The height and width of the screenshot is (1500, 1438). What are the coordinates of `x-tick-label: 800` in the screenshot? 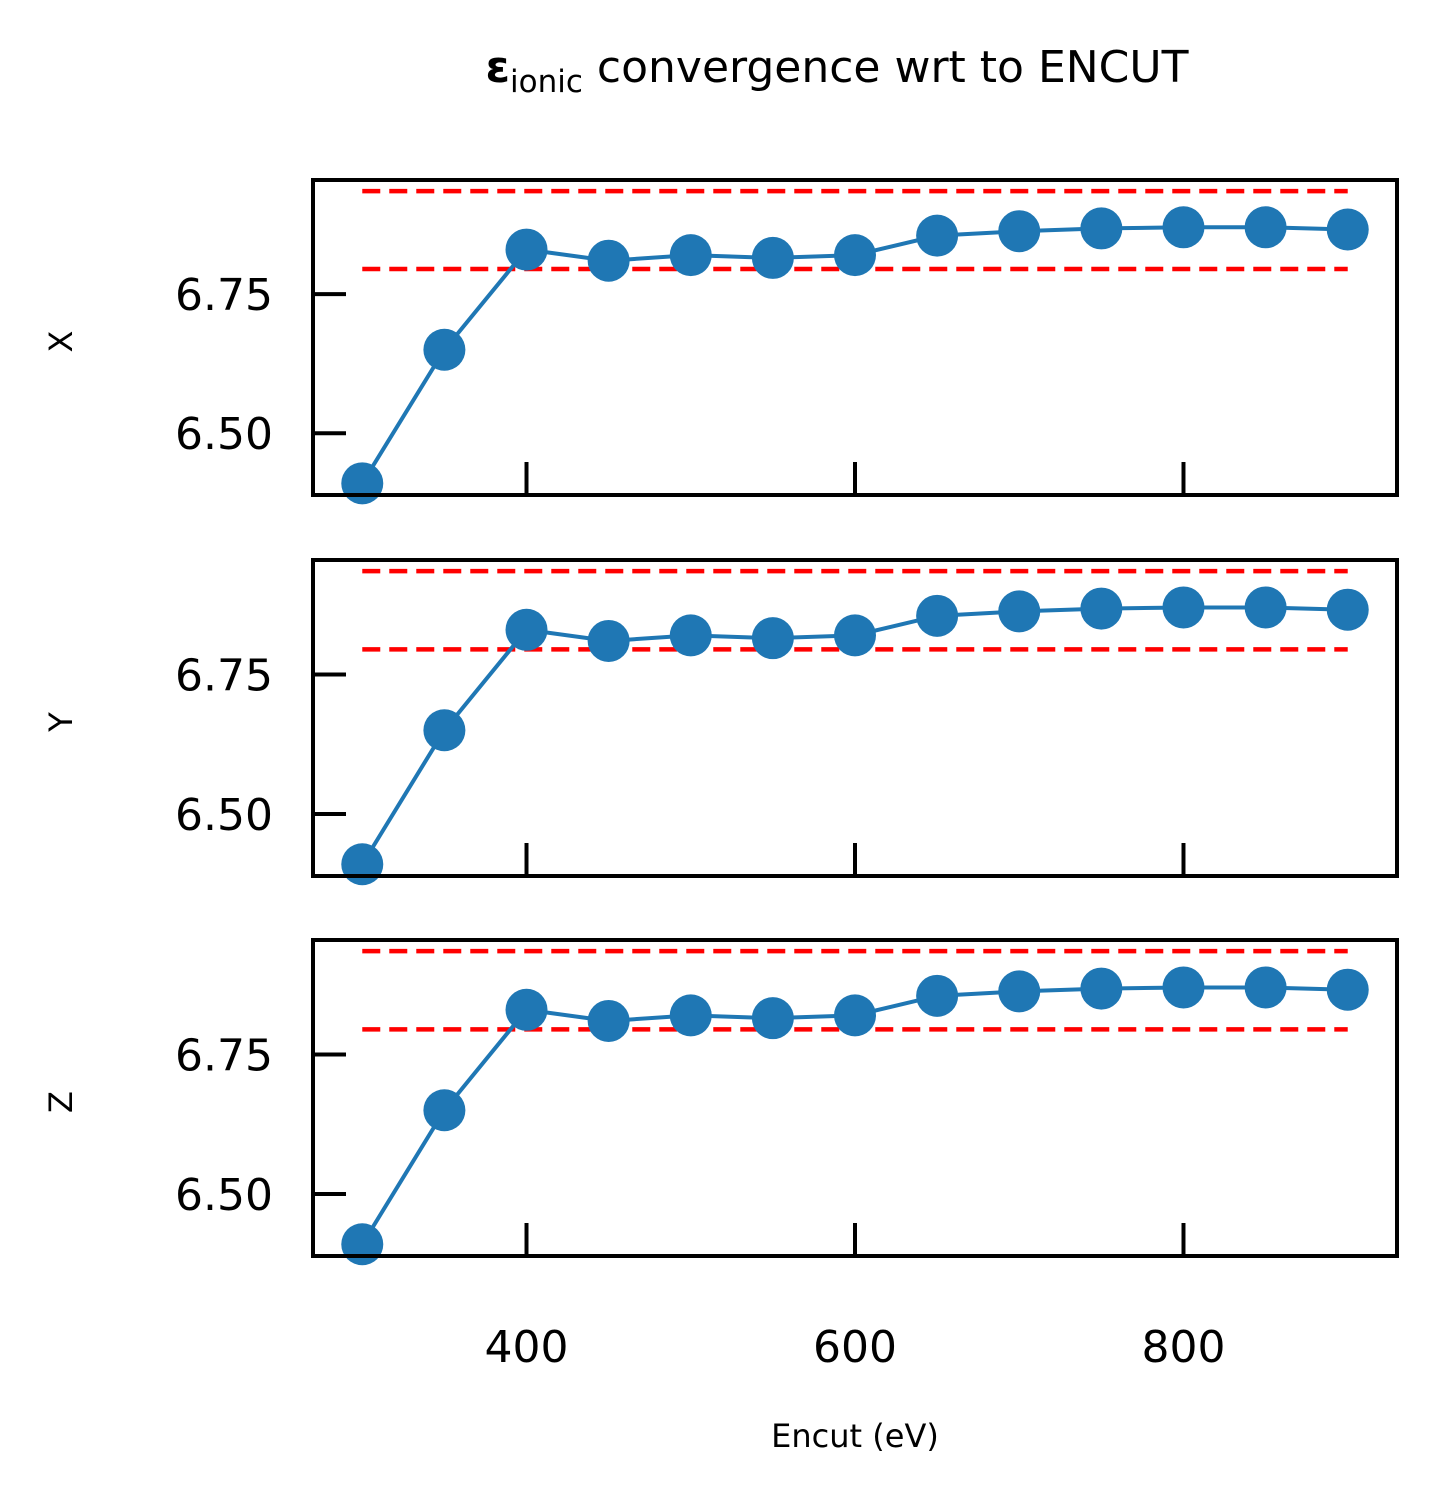 It's located at (1183, 1347).